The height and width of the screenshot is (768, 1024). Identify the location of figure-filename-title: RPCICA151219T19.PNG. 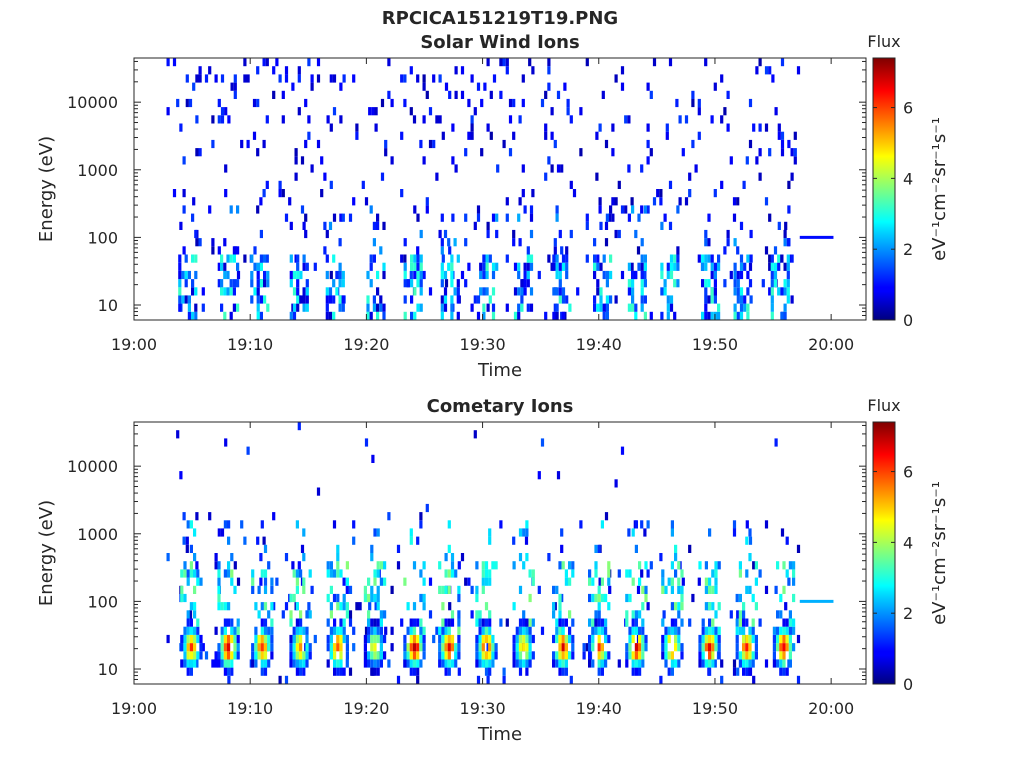
(500, 18).